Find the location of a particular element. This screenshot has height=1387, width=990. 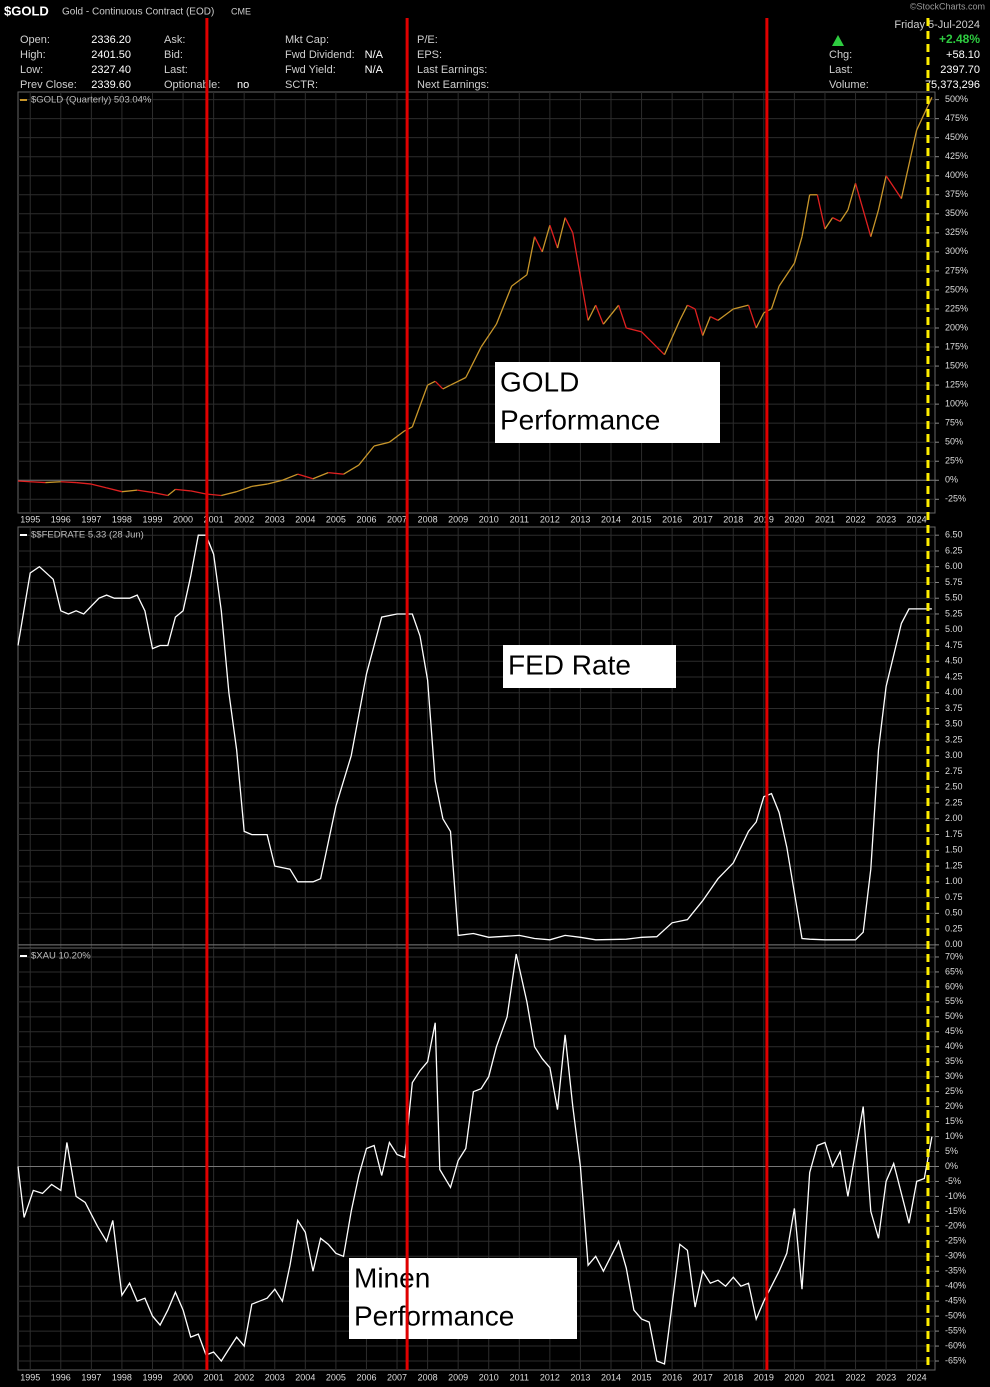

y-tick-label: 1.50 is located at coordinates (954, 850).